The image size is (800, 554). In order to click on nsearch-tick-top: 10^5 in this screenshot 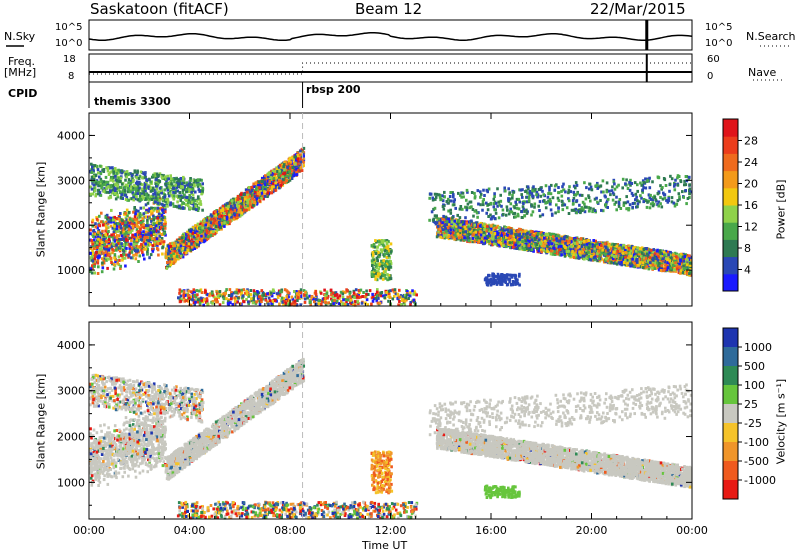, I will do `click(719, 27)`.